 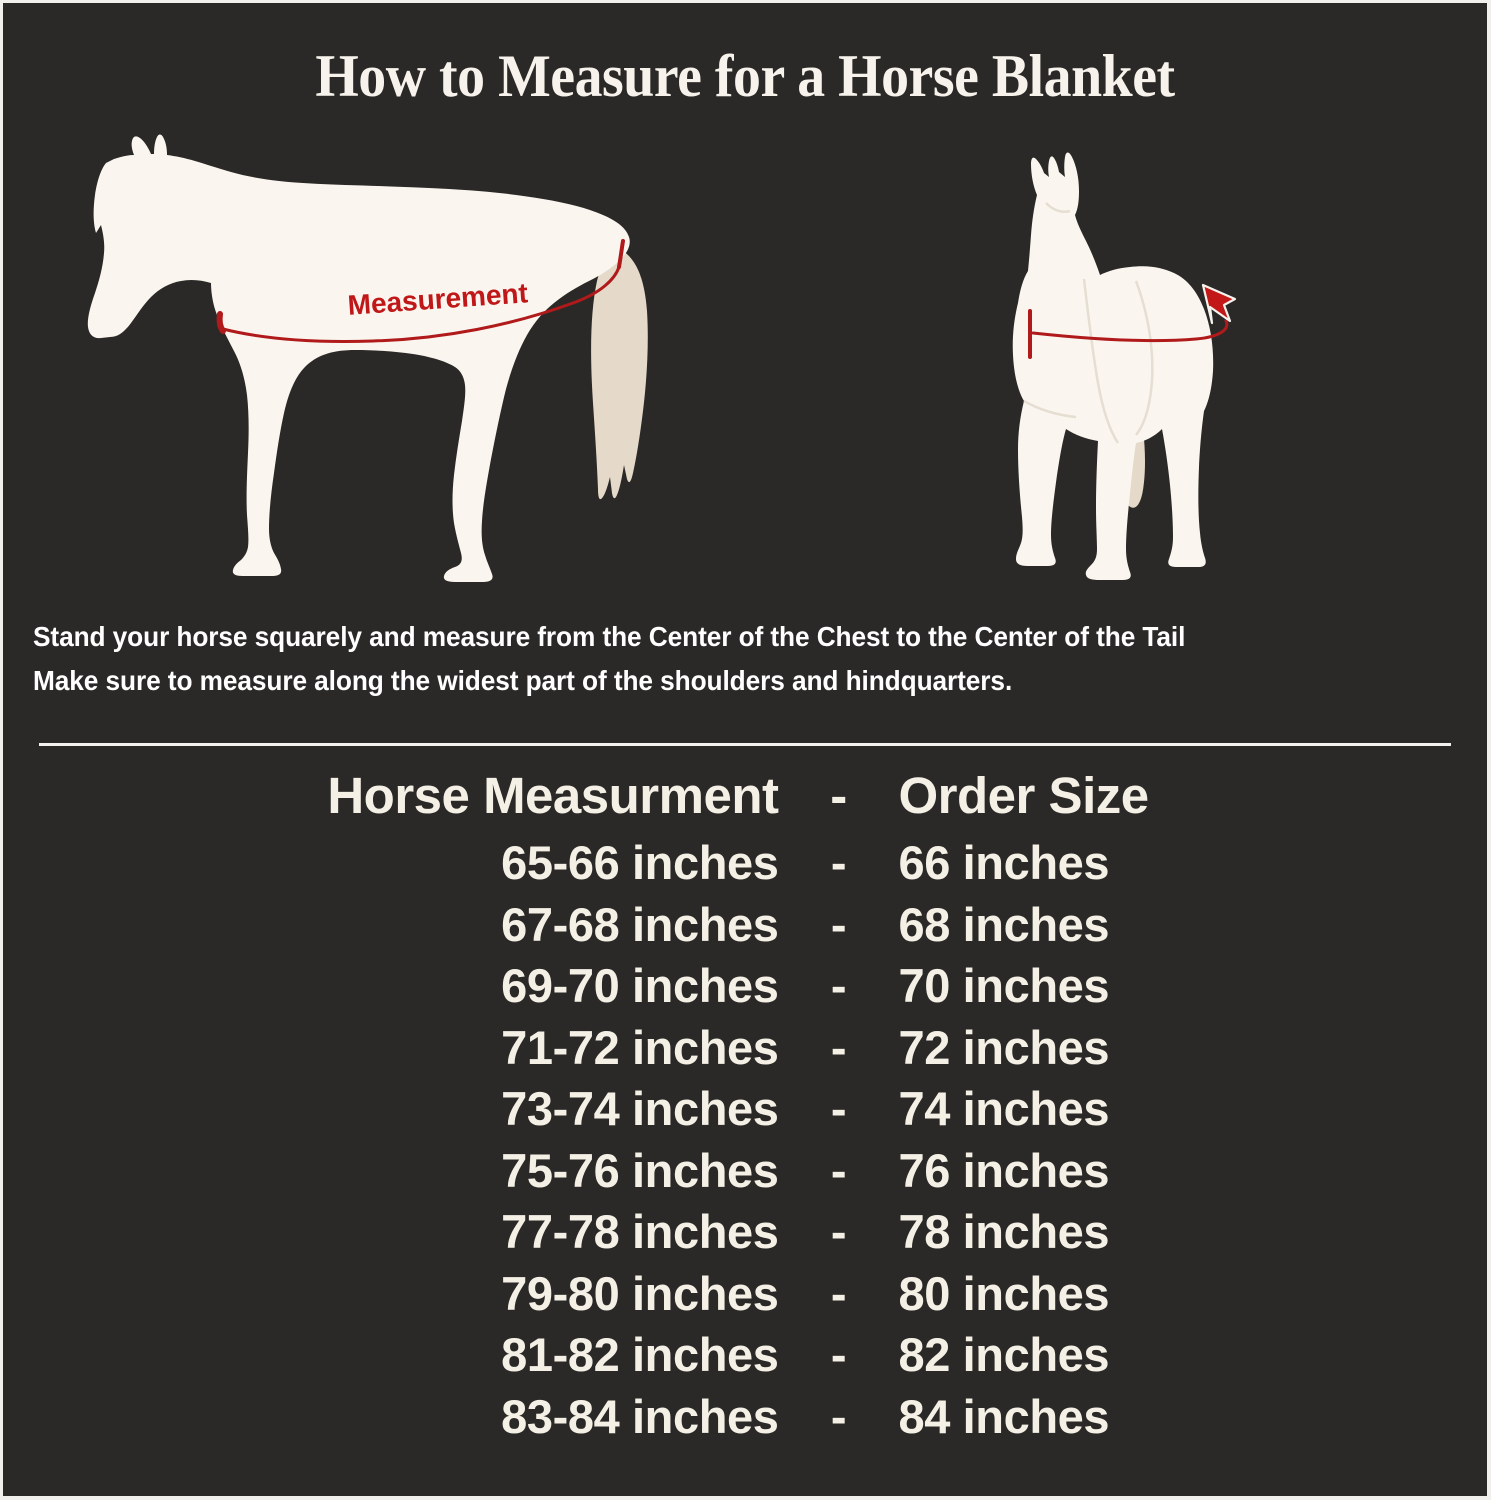 I want to click on cell-order-size: 68 inches, so click(x=1004, y=924).